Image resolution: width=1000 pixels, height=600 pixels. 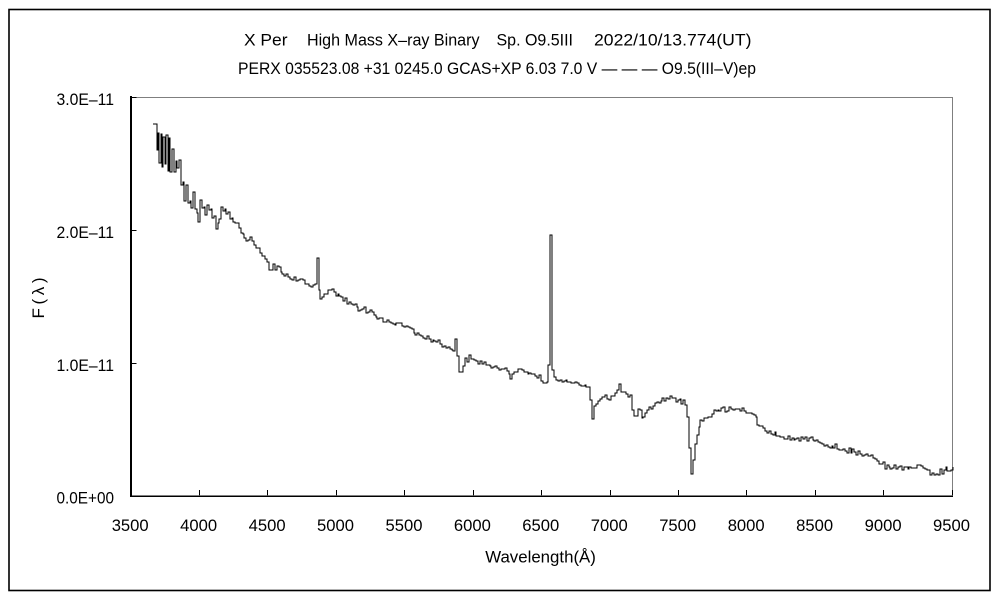 I want to click on svg-text: 4500, so click(x=267, y=525).